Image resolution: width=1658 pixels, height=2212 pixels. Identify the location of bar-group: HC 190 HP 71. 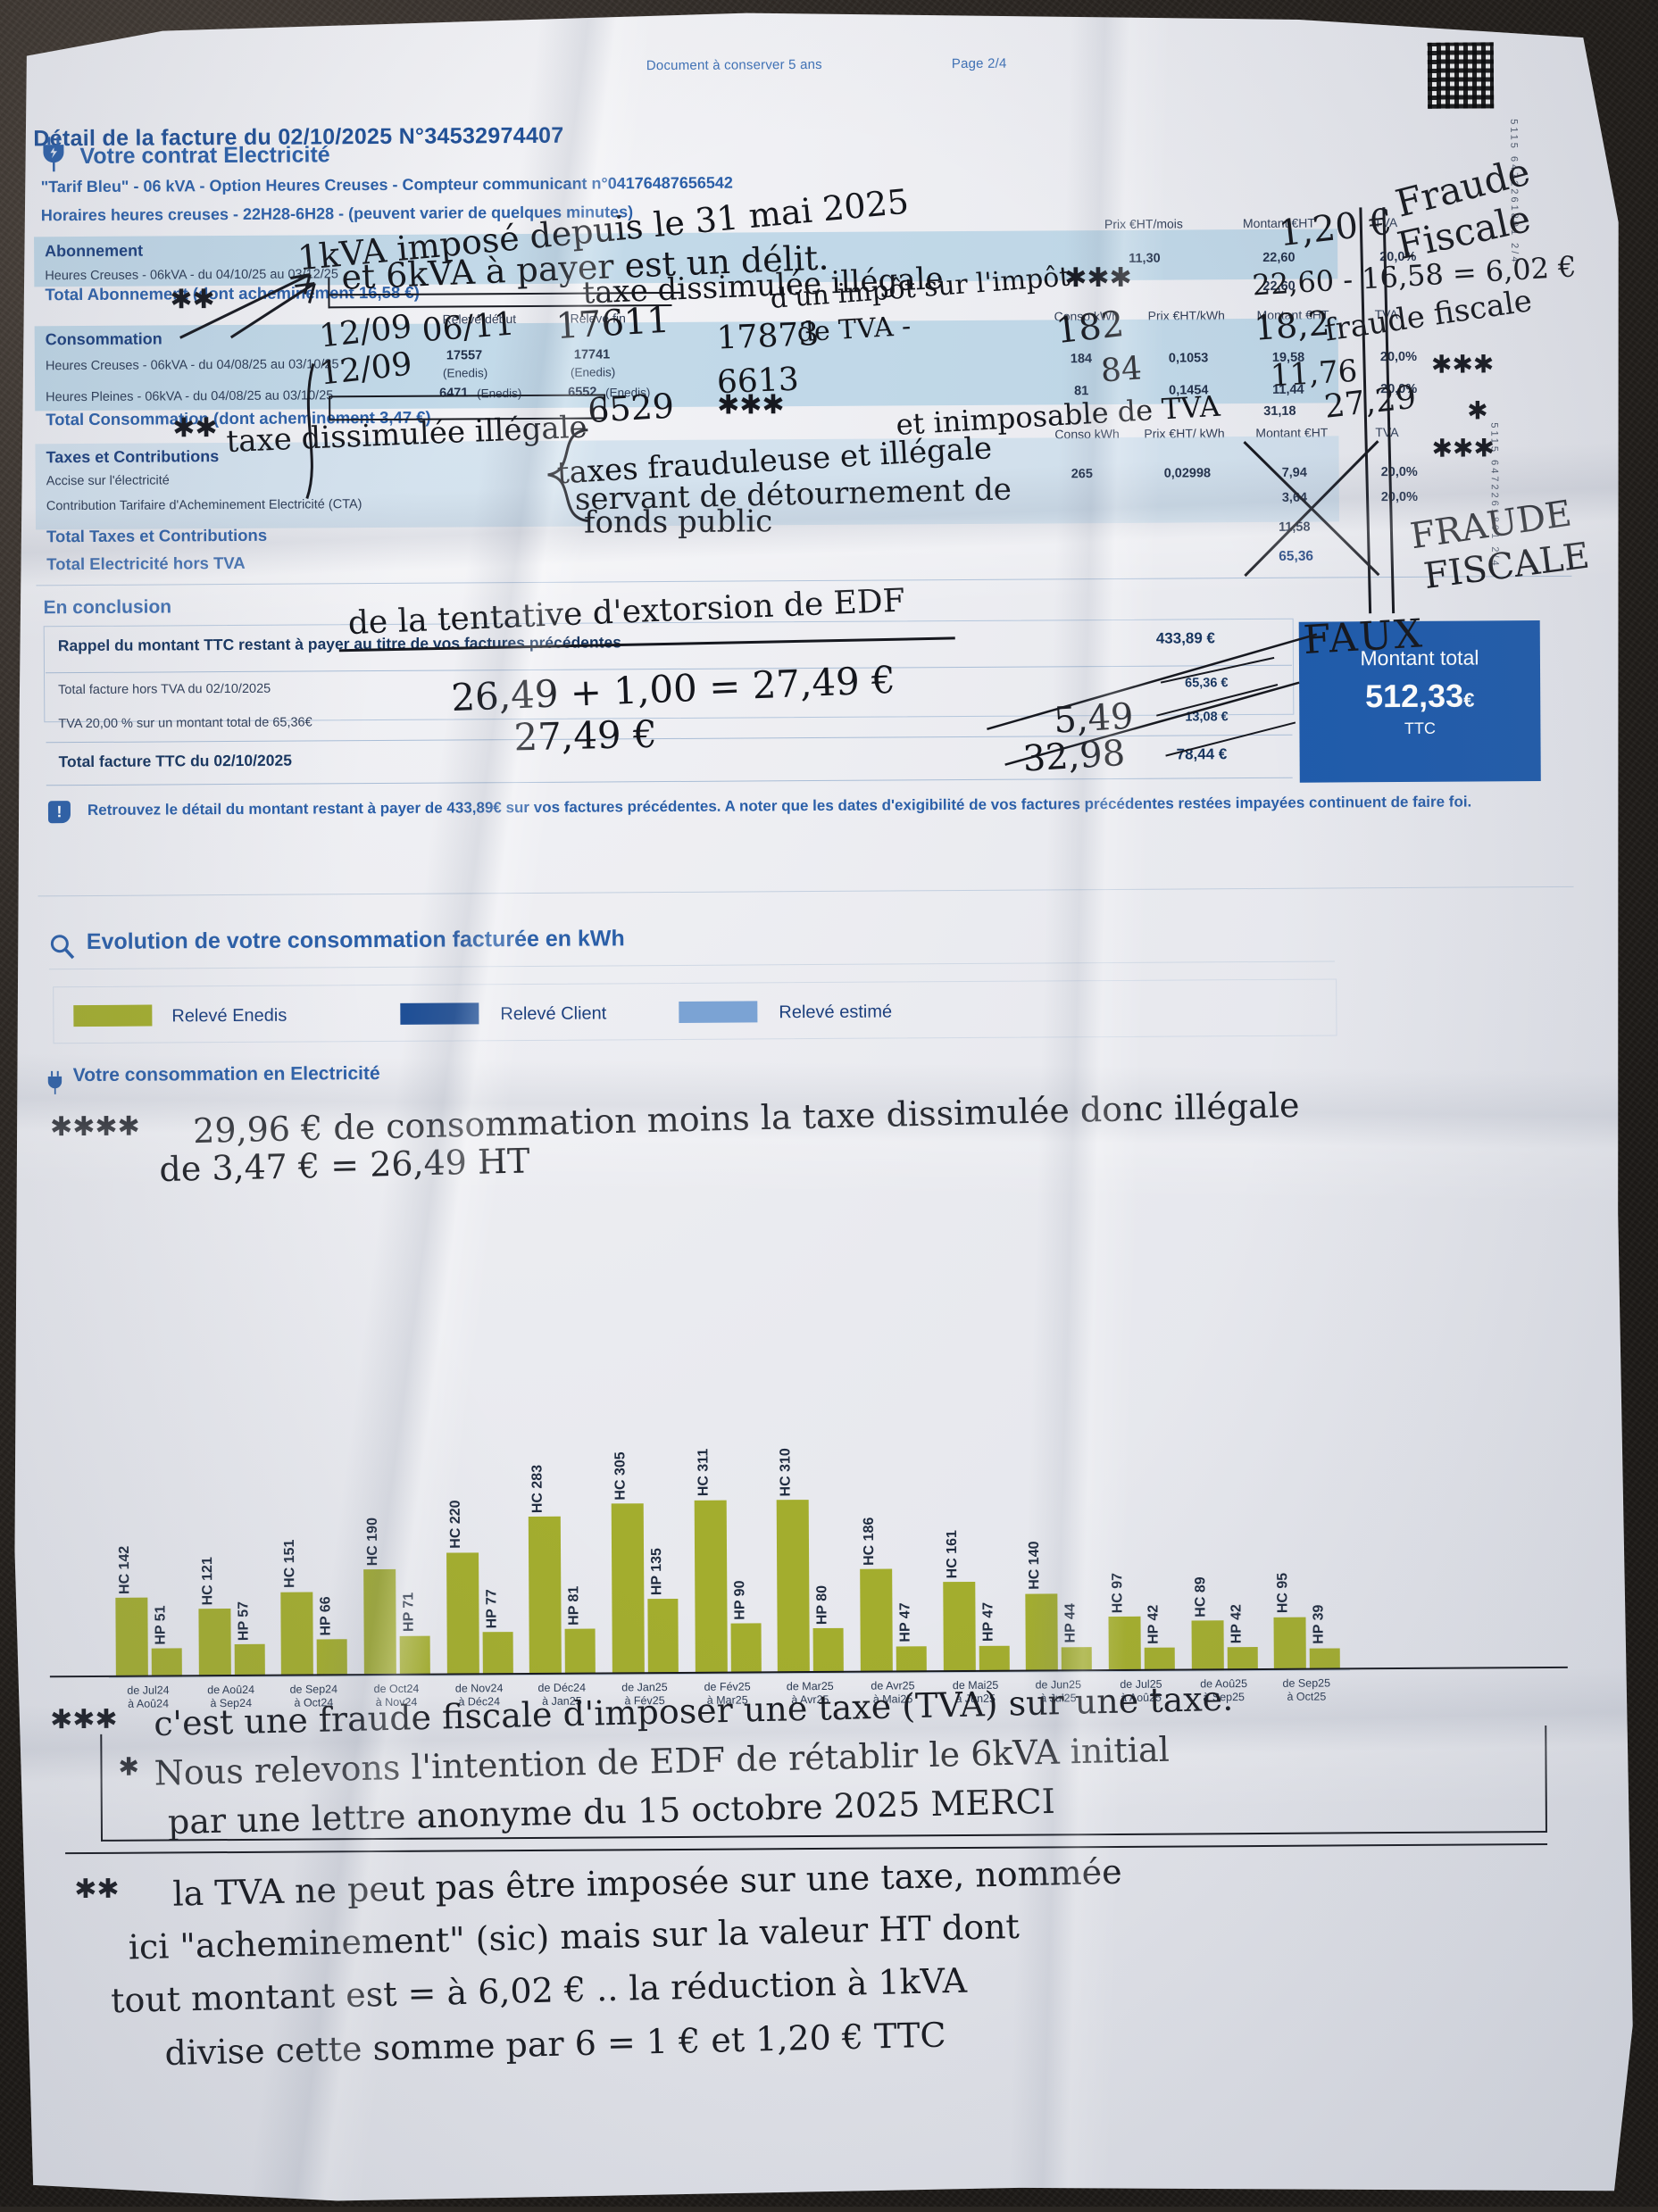
(394, 1586).